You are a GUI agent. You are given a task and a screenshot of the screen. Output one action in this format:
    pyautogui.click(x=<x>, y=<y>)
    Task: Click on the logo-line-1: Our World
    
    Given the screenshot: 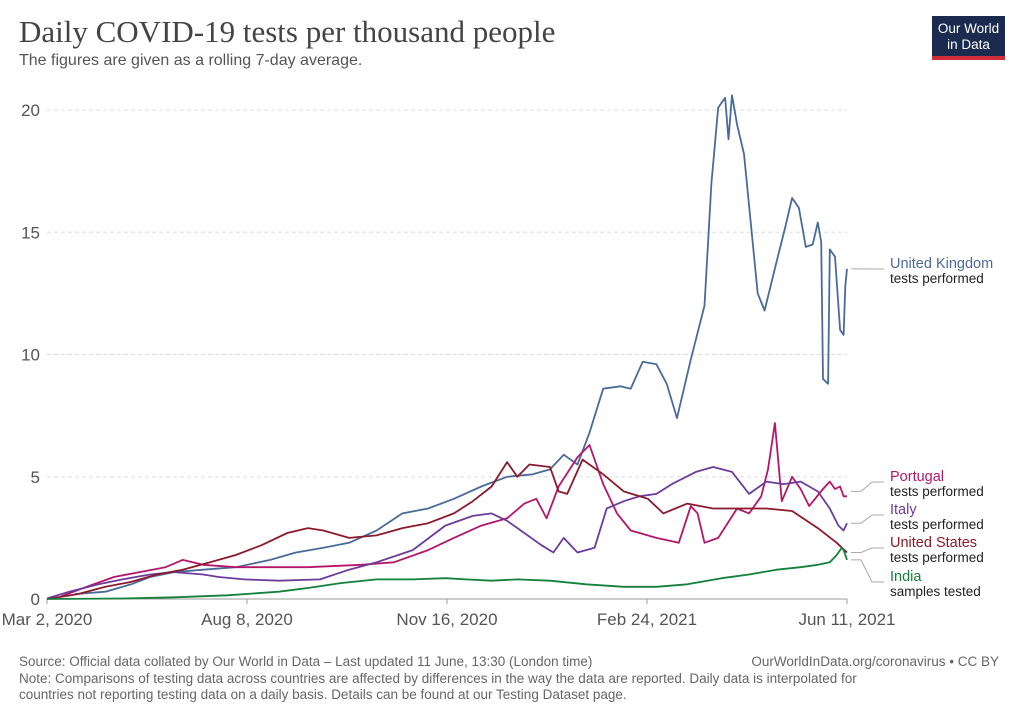 What is the action you would take?
    pyautogui.click(x=968, y=28)
    